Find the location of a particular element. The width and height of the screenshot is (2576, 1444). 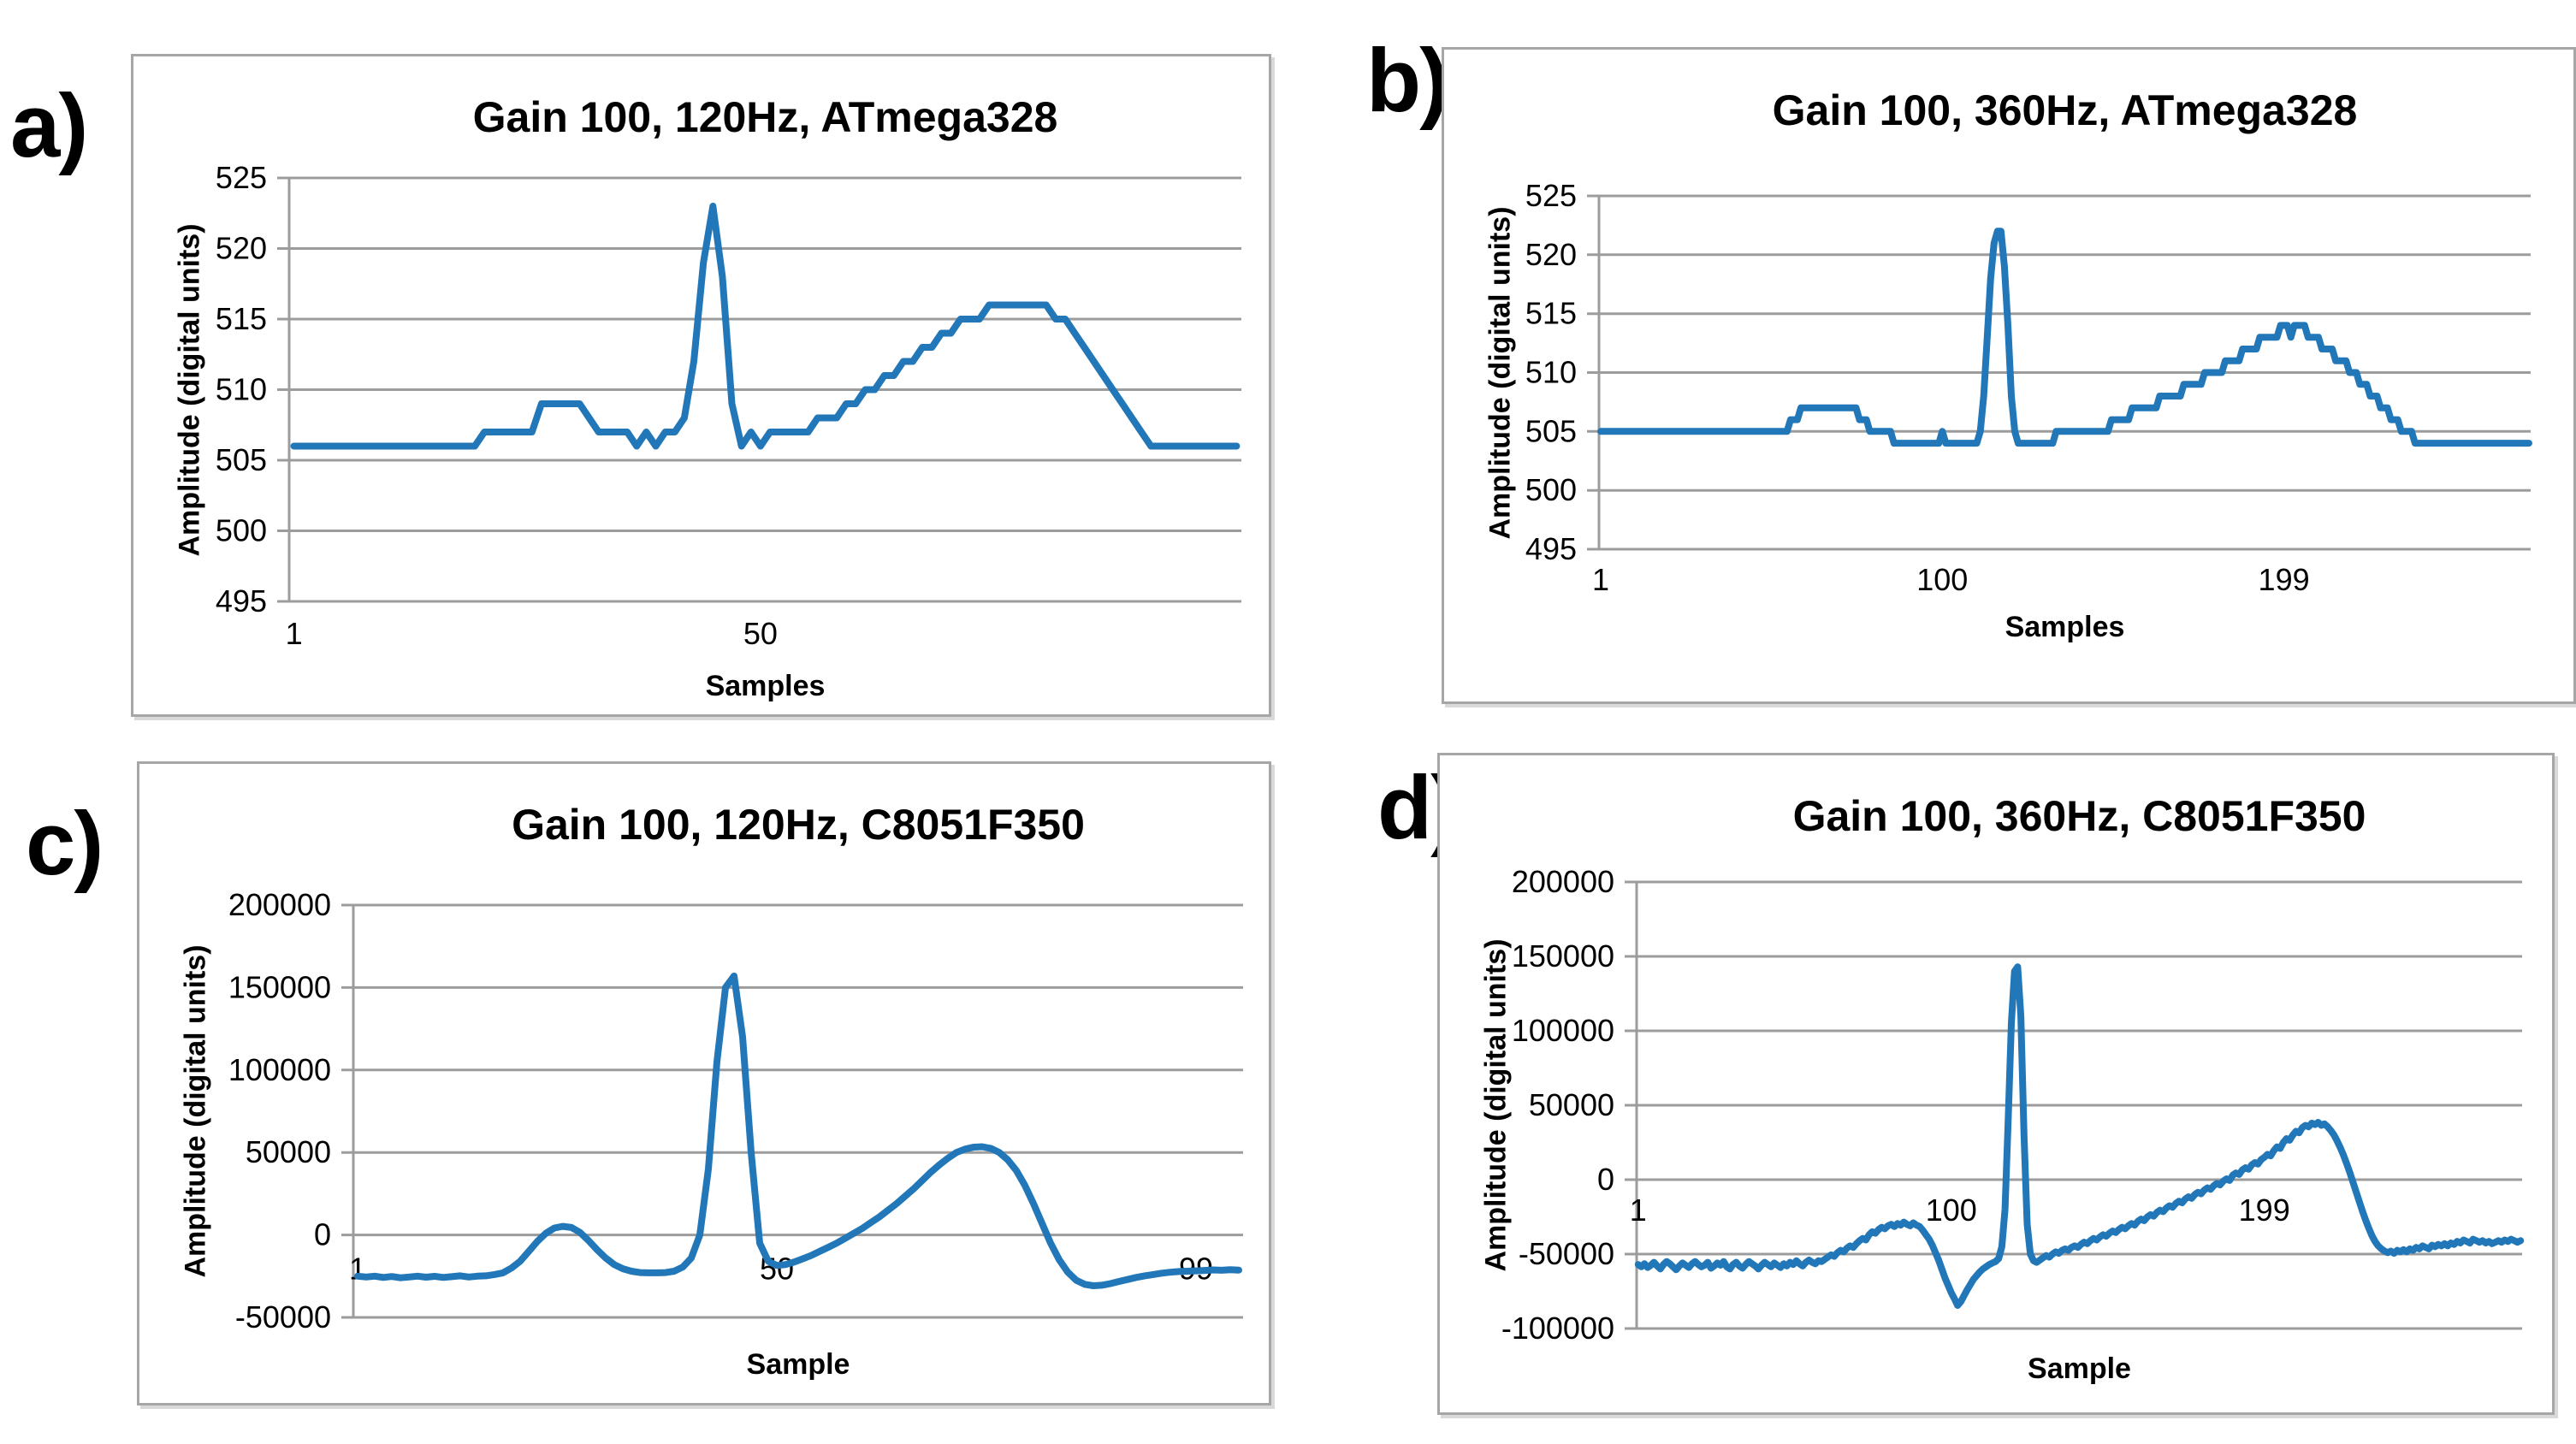

chart-b-plot-area: 495 500 505 510 515 520 525 1 100 199 is located at coordinates (2028, 387).